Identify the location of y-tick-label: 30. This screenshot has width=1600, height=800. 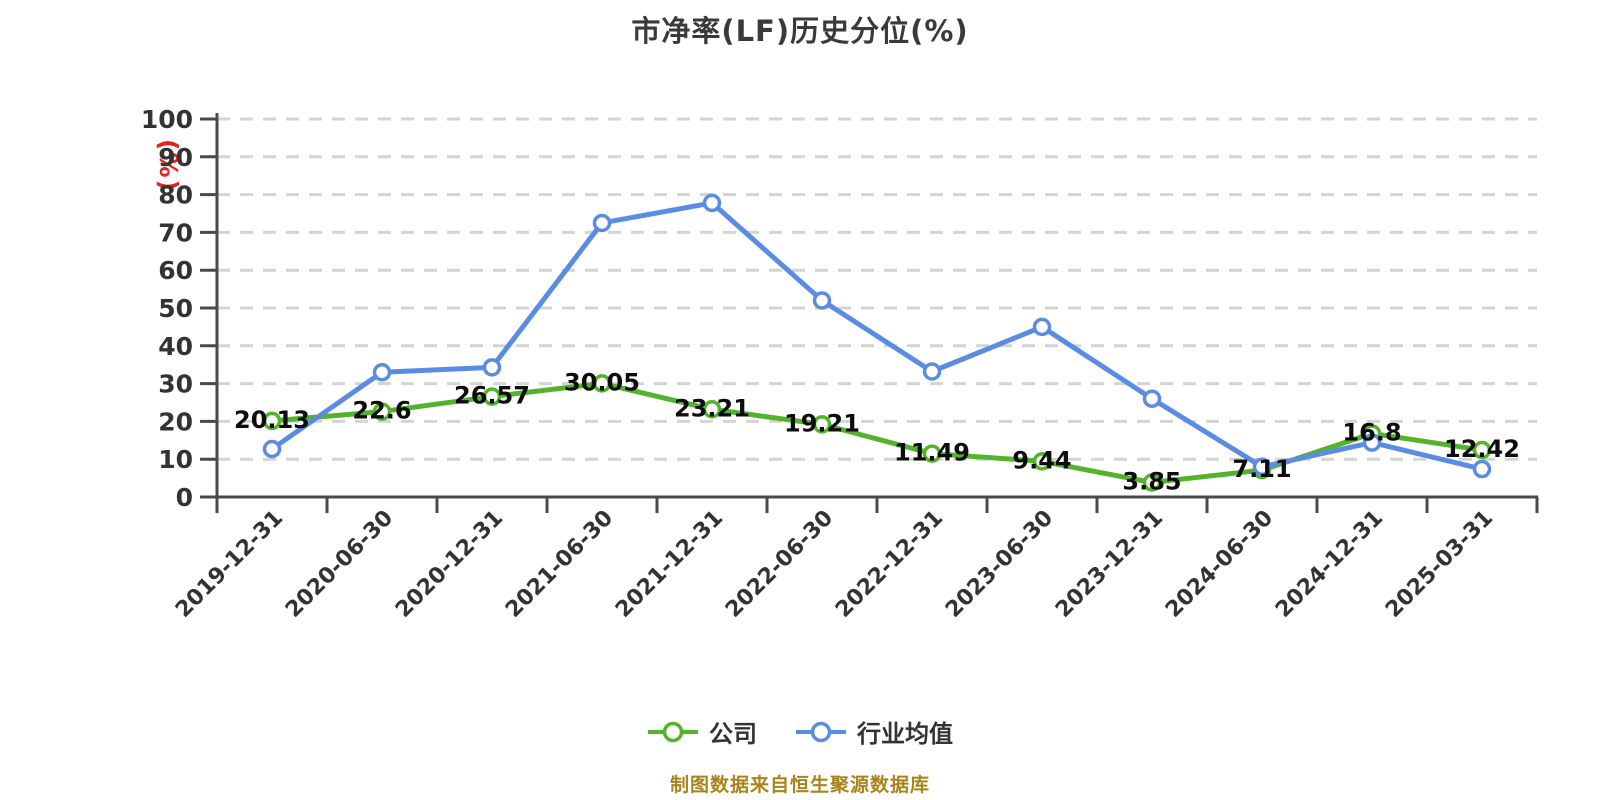
(175, 384).